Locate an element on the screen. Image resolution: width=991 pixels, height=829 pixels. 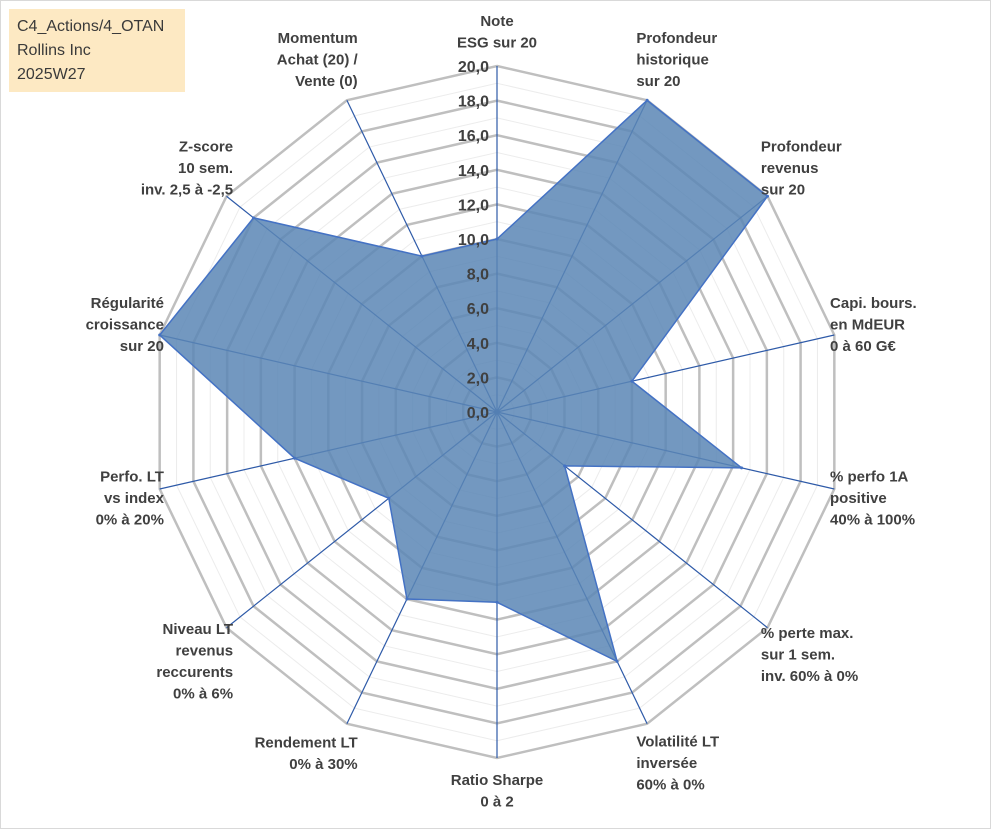
axis-label: % perte max. sur 1 sem. inv. 60% à 0% is located at coordinates (809, 655).